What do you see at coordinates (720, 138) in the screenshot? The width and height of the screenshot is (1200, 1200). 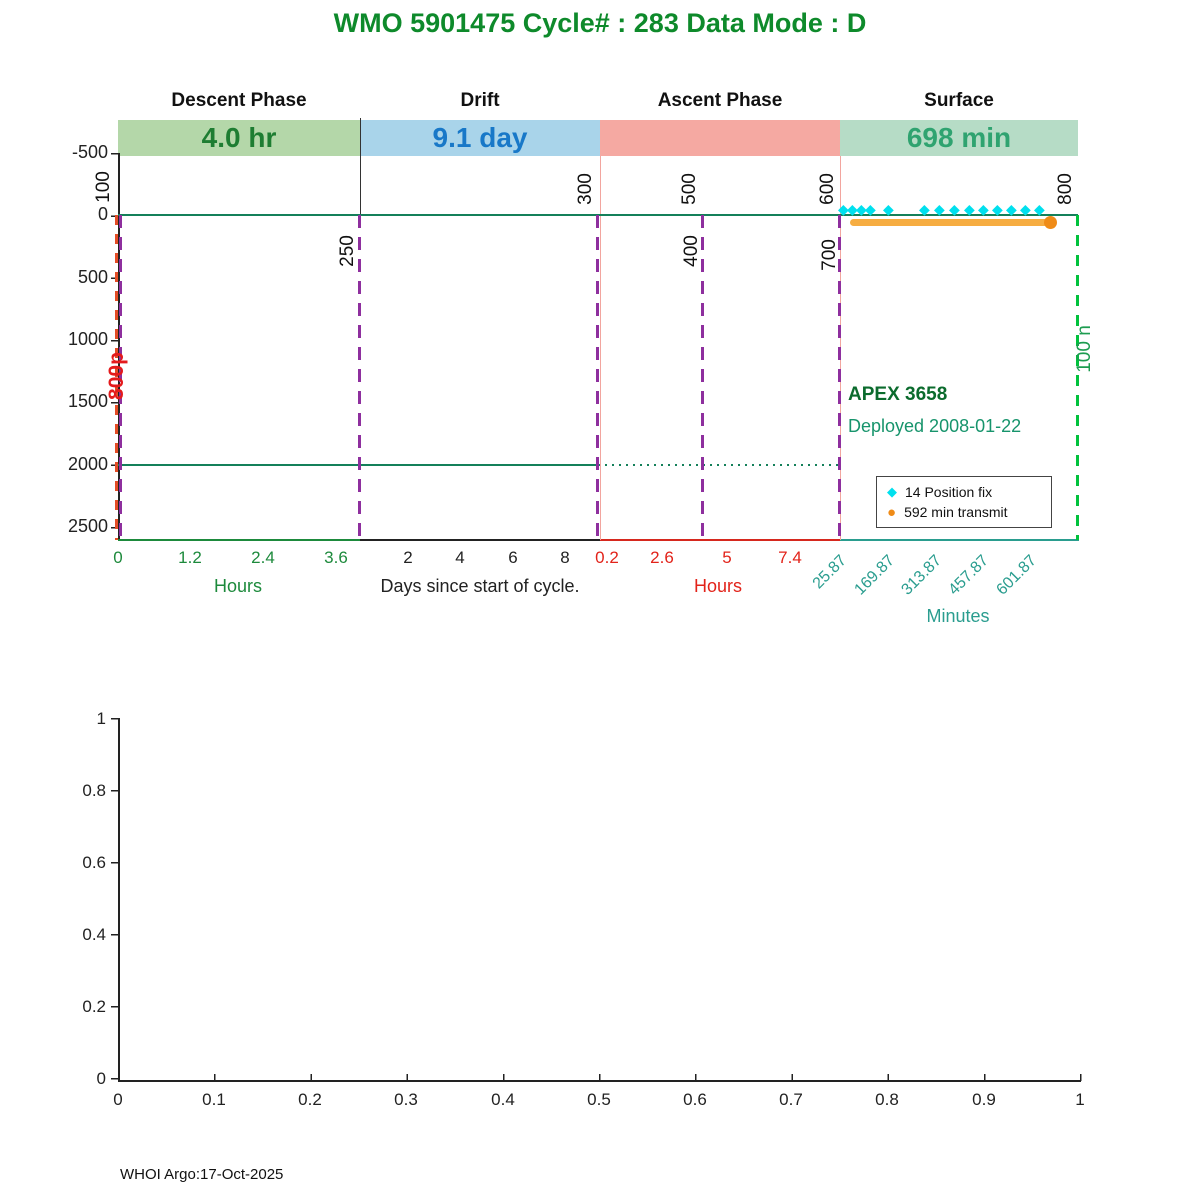 I see `band-ascent-duration` at bounding box center [720, 138].